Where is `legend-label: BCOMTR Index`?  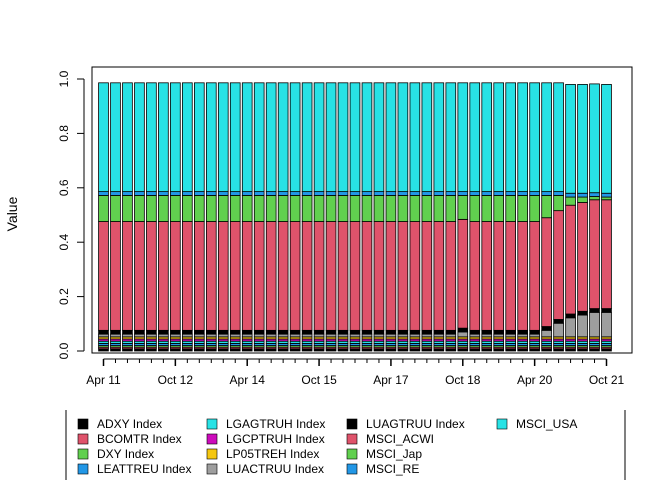
legend-label: BCOMTR Index is located at coordinates (139, 439).